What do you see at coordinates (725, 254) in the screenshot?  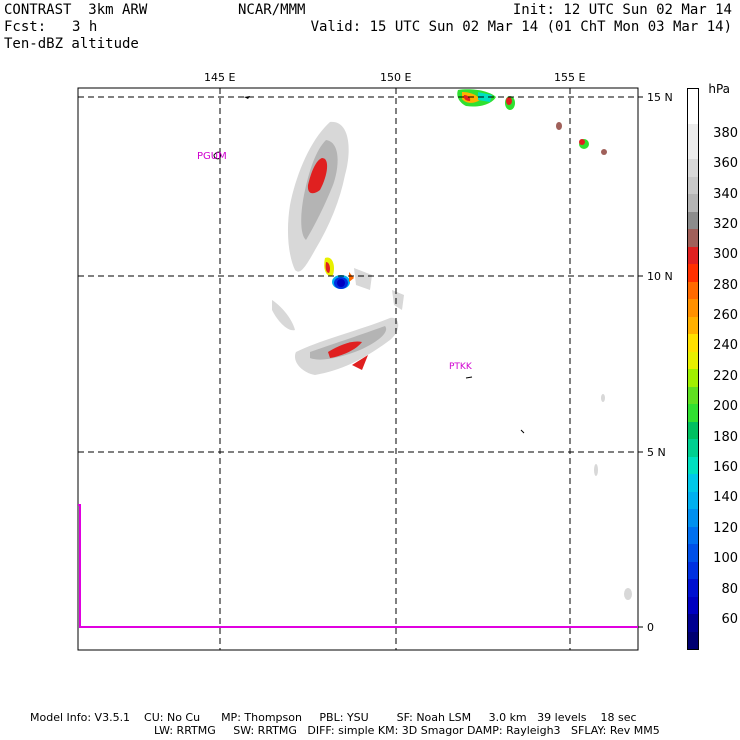 I see `cb-label-300: 300` at bounding box center [725, 254].